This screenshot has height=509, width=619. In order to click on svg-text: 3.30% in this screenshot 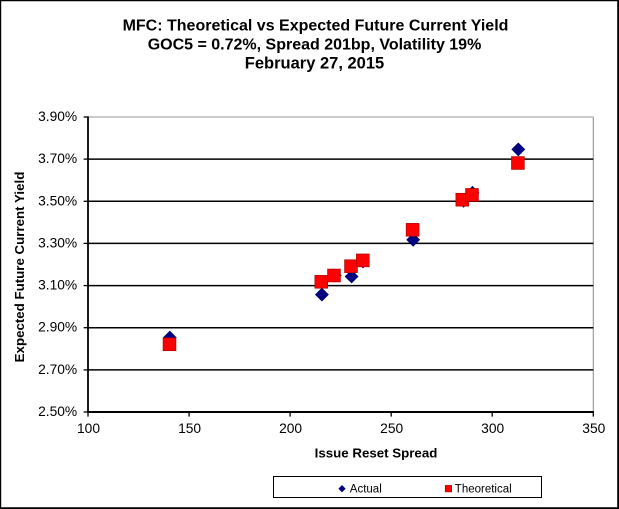, I will do `click(57, 242)`.